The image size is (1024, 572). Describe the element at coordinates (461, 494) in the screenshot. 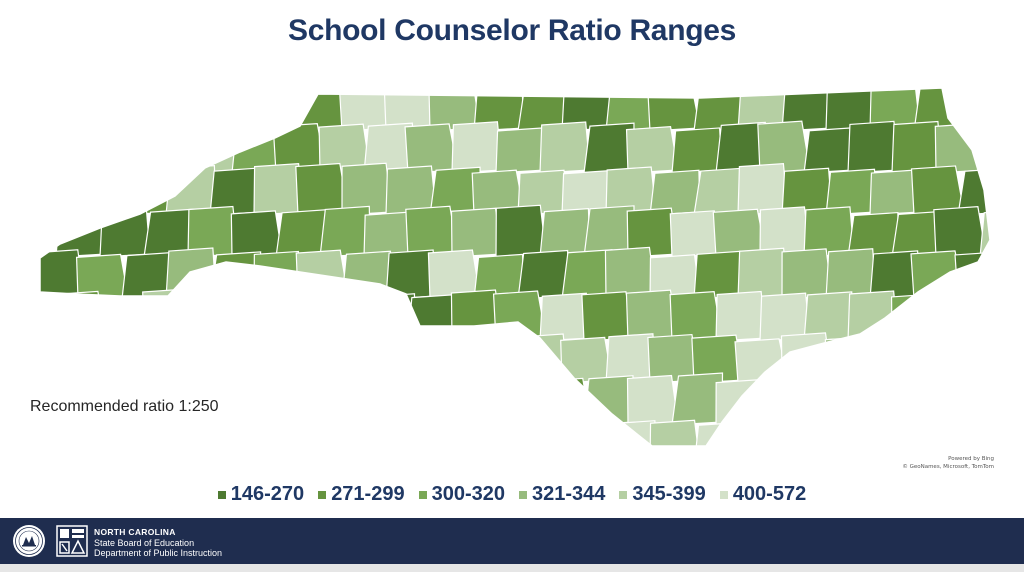

I see `legend-item-3: 300-320` at that location.